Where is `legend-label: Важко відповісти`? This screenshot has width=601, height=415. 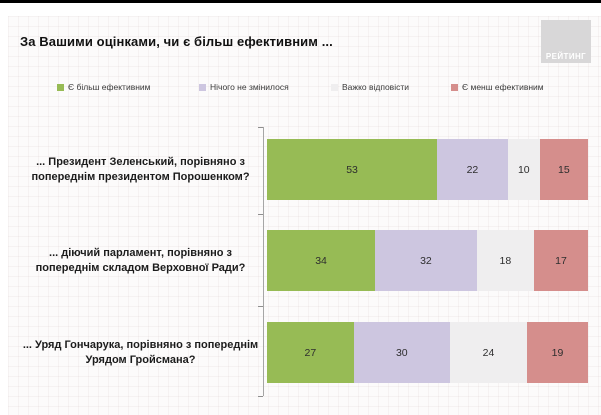 legend-label: Важко відповісти is located at coordinates (375, 87).